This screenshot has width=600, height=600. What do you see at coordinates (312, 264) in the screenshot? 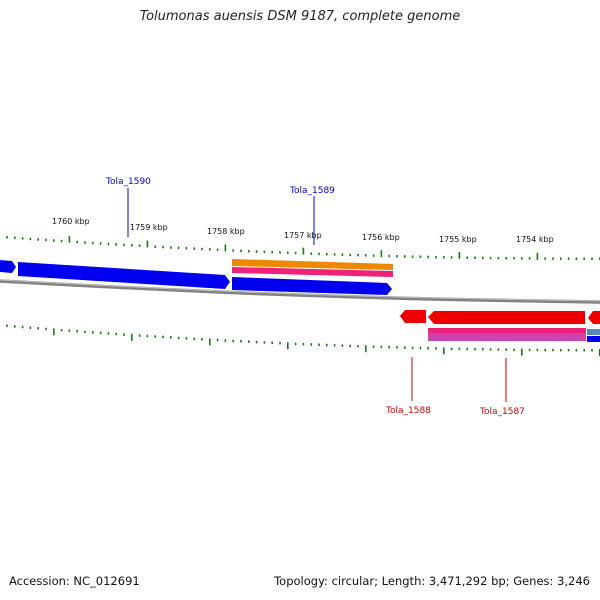
I see `feature-bar-orange` at bounding box center [312, 264].